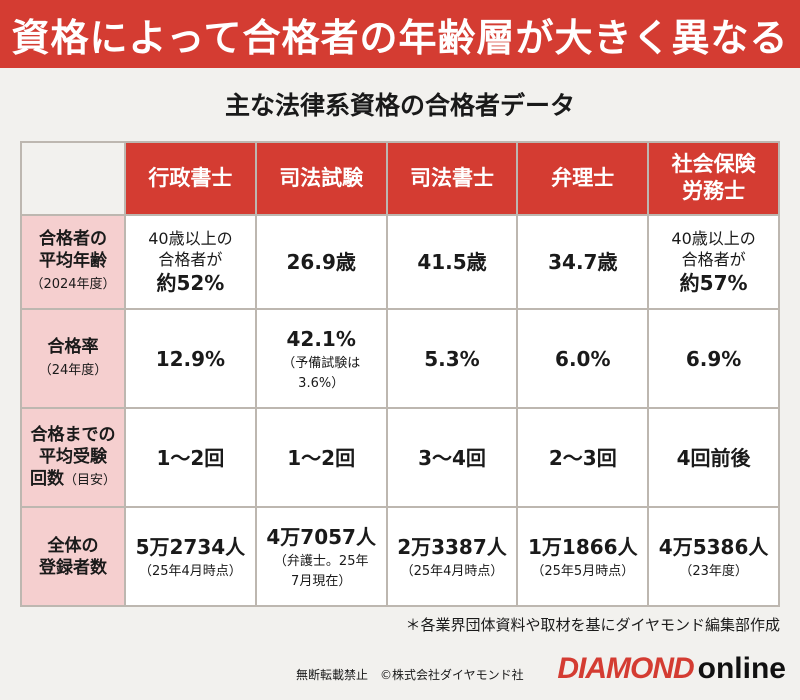  Describe the element at coordinates (713, 546) in the screenshot. I see `cell-value: 4万5386人` at that location.